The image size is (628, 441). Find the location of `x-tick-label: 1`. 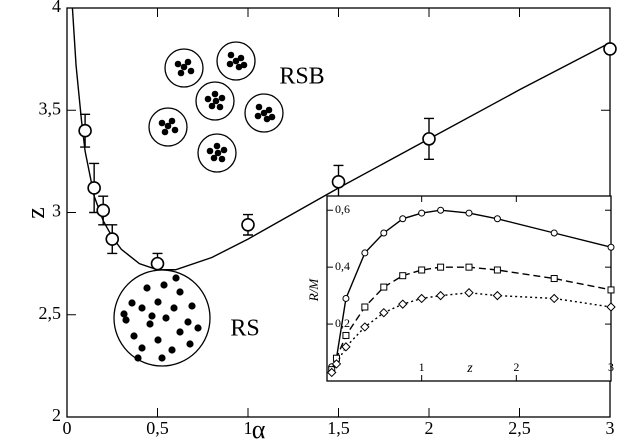

x-tick-label: 1 is located at coordinates (248, 428).